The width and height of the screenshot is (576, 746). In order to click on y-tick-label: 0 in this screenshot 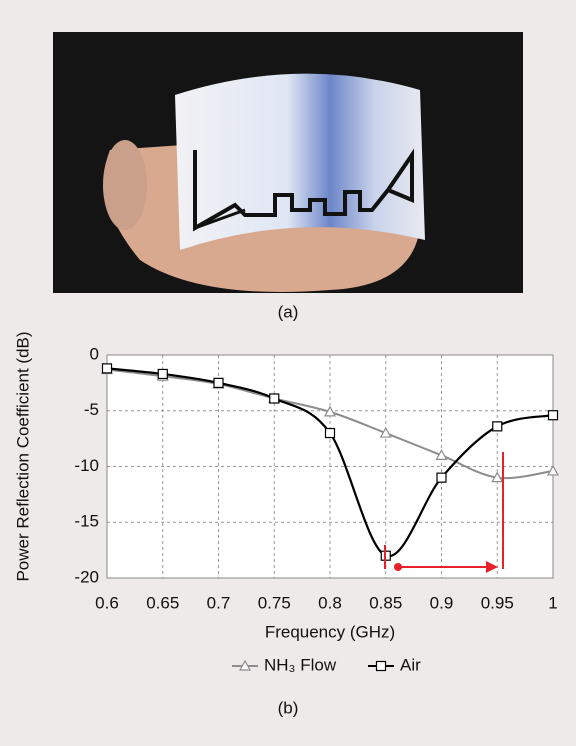, I will do `click(94, 353)`.